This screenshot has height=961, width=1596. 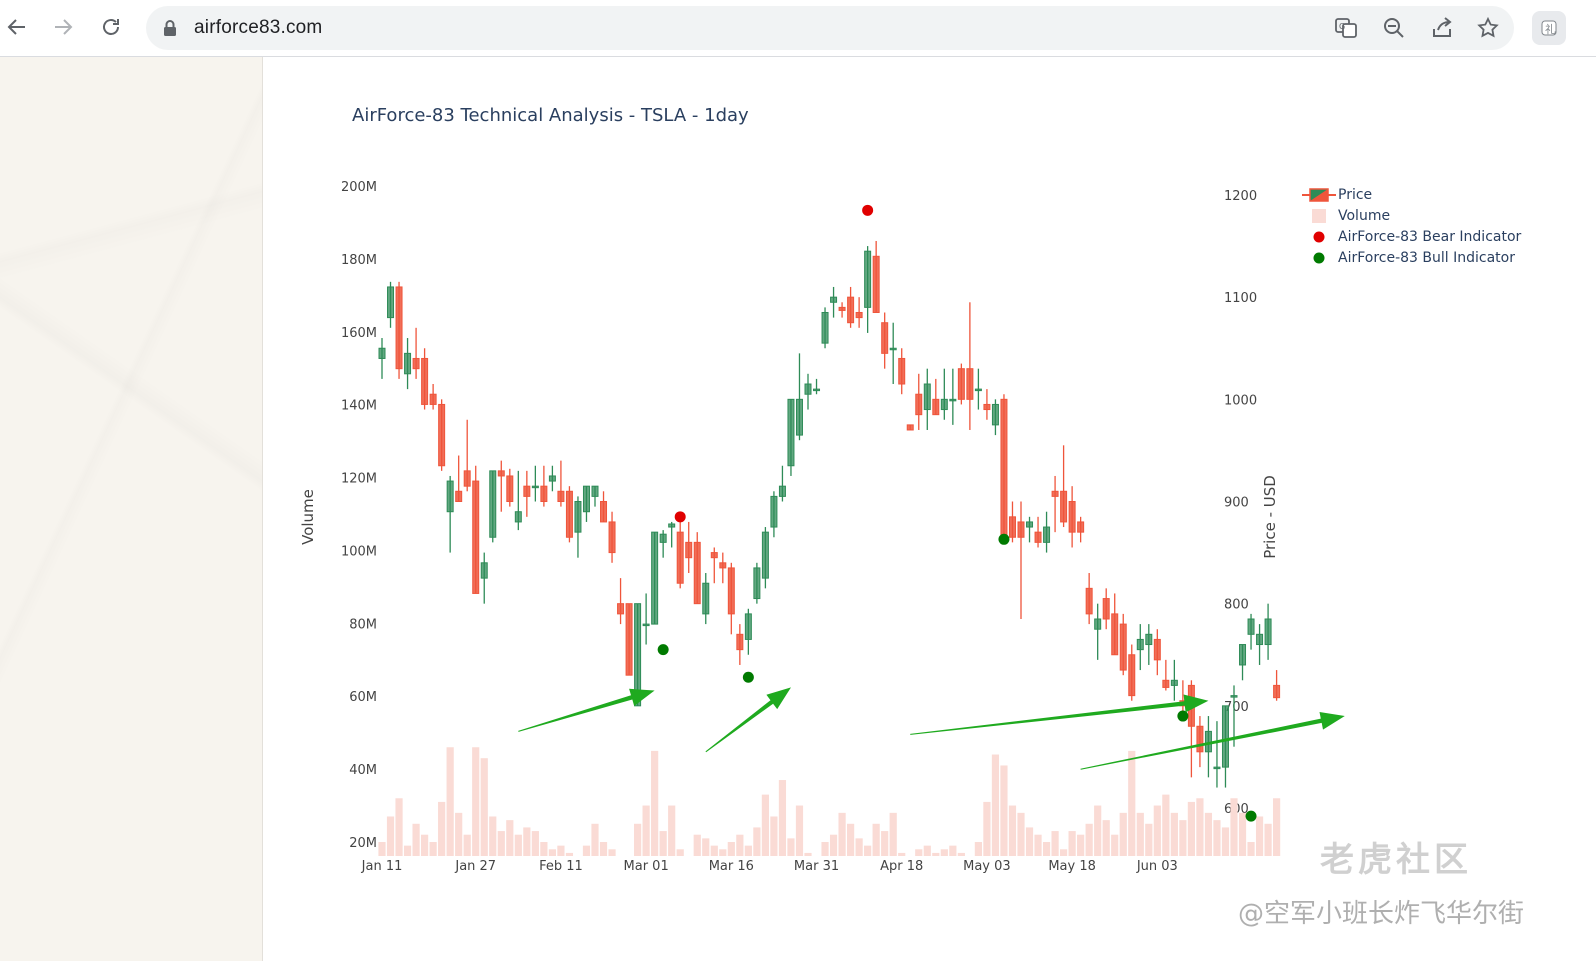 I want to click on x-tick-label: May 03, so click(x=987, y=866).